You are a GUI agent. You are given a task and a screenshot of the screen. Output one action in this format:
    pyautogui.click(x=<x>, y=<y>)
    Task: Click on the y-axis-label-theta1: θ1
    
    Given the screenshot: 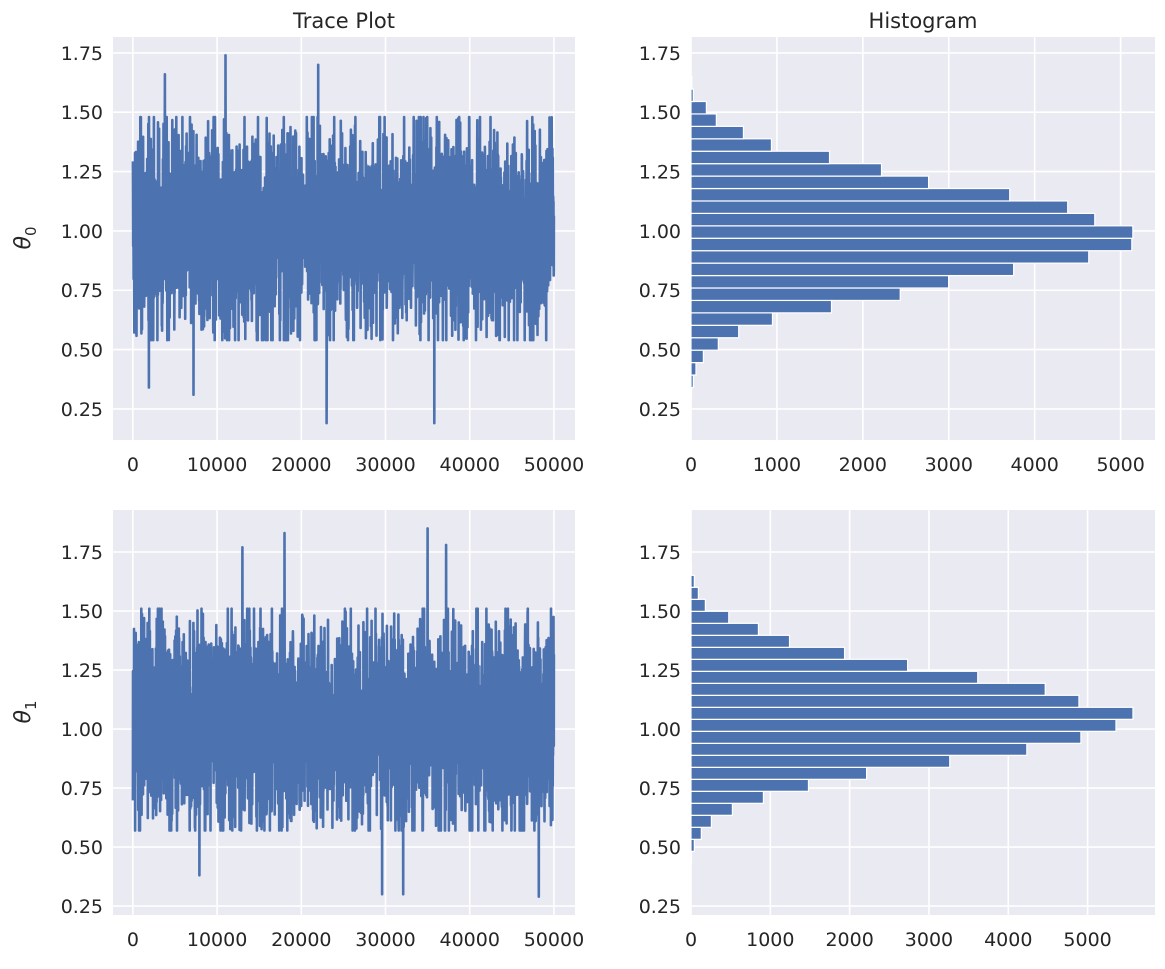 What is the action you would take?
    pyautogui.click(x=25, y=711)
    